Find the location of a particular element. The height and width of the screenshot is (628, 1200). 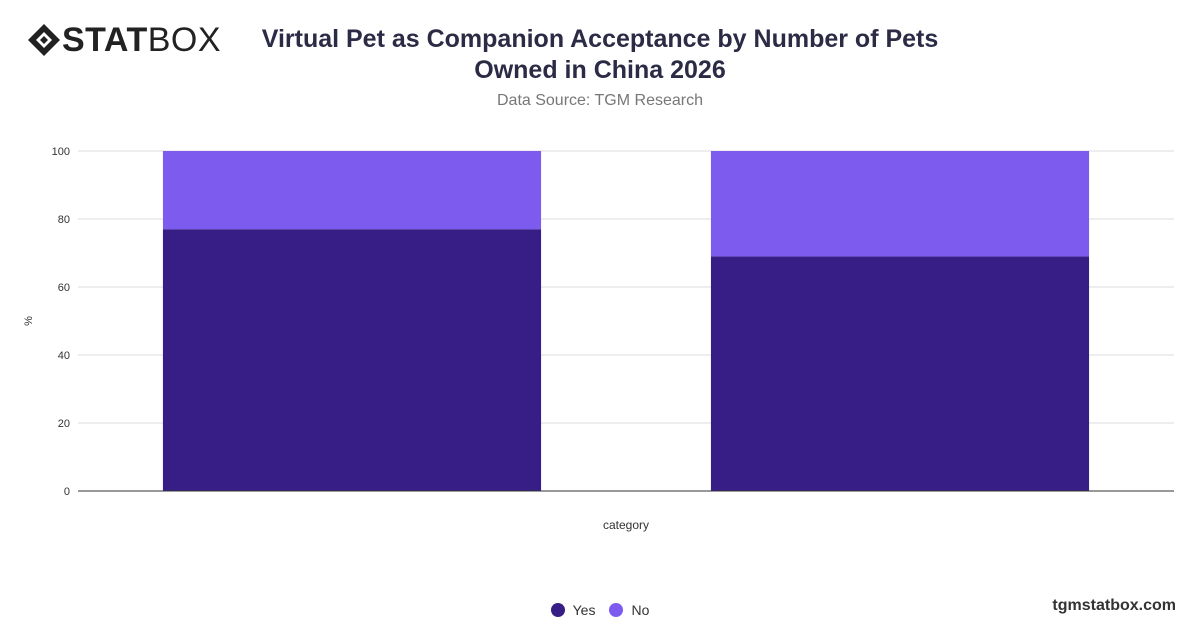

legend-label: No is located at coordinates (640, 610).